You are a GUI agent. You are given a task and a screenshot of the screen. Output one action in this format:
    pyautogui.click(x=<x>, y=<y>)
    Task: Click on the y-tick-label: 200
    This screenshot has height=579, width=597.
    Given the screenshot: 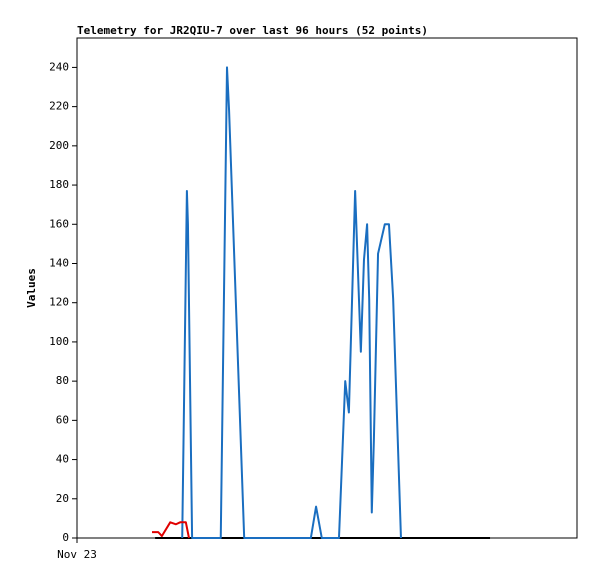 What is the action you would take?
    pyautogui.click(x=59, y=145)
    